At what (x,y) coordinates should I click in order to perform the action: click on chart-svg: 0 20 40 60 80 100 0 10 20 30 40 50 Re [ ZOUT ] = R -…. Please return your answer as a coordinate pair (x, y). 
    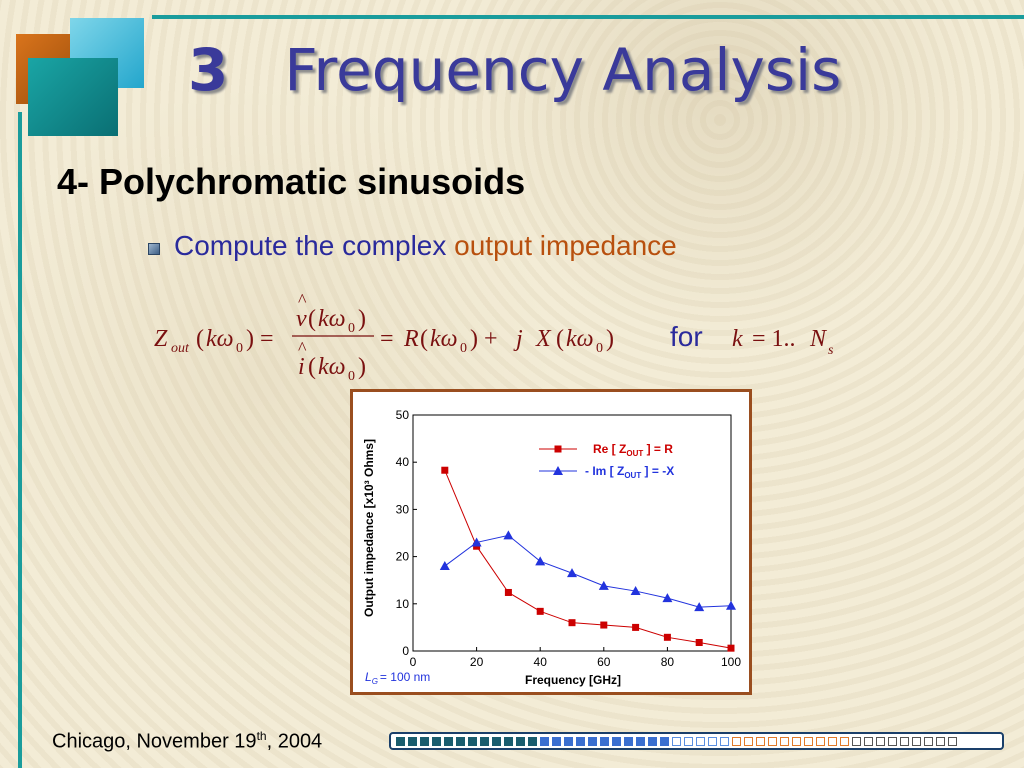
    Looking at the image, I should click on (551, 547).